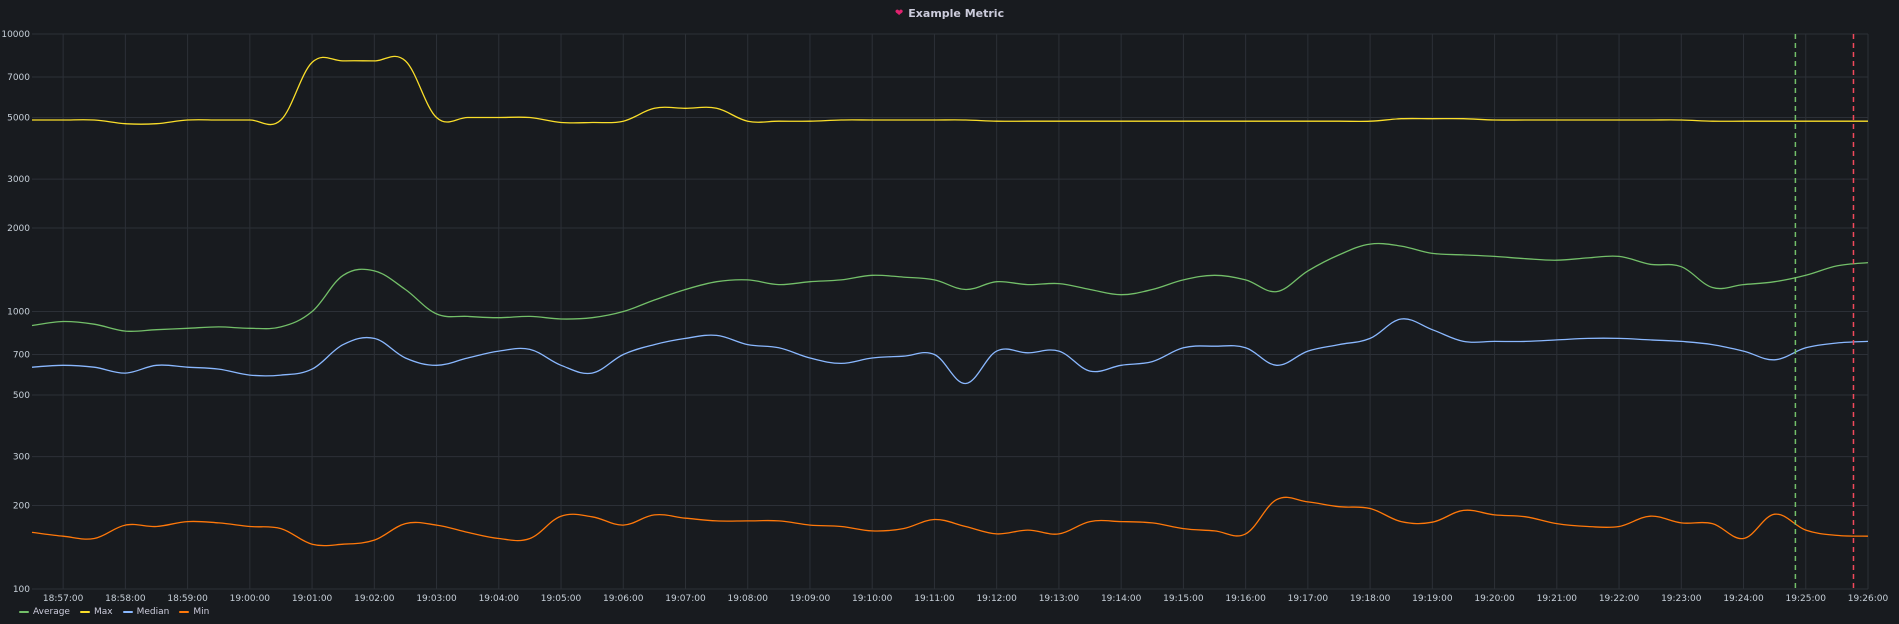 The width and height of the screenshot is (1899, 624). I want to click on legend-item-median: Median, so click(146, 612).